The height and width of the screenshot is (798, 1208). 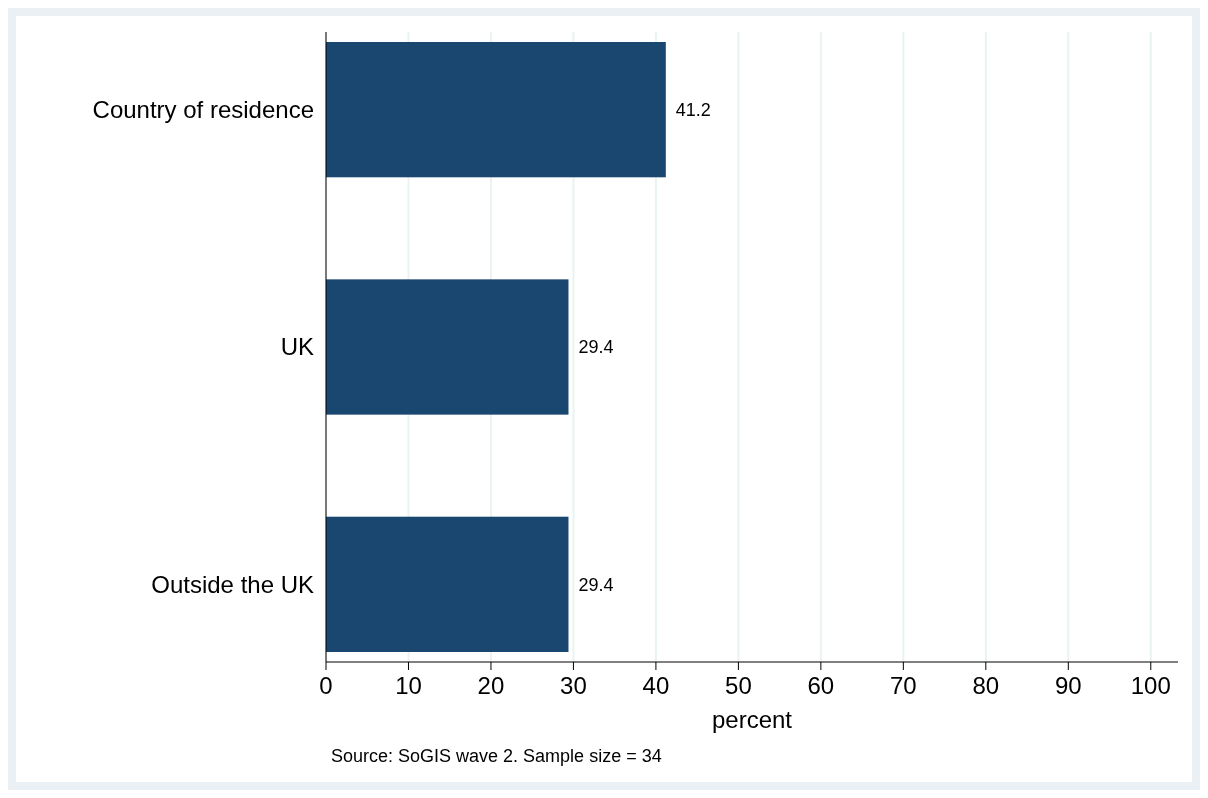 What do you see at coordinates (232, 584) in the screenshot?
I see `y-tick-label: Outside the UK` at bounding box center [232, 584].